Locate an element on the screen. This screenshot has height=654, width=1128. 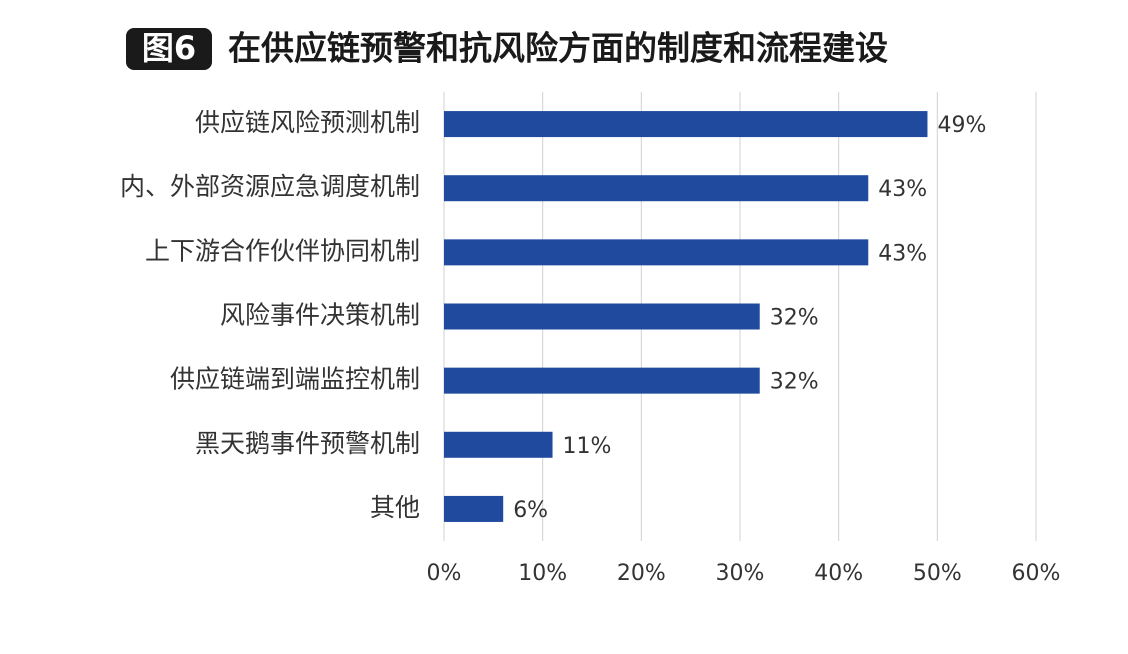
chart-title: 在供应链预警和抗风险方面的制度和流程建设 is located at coordinates (558, 48).